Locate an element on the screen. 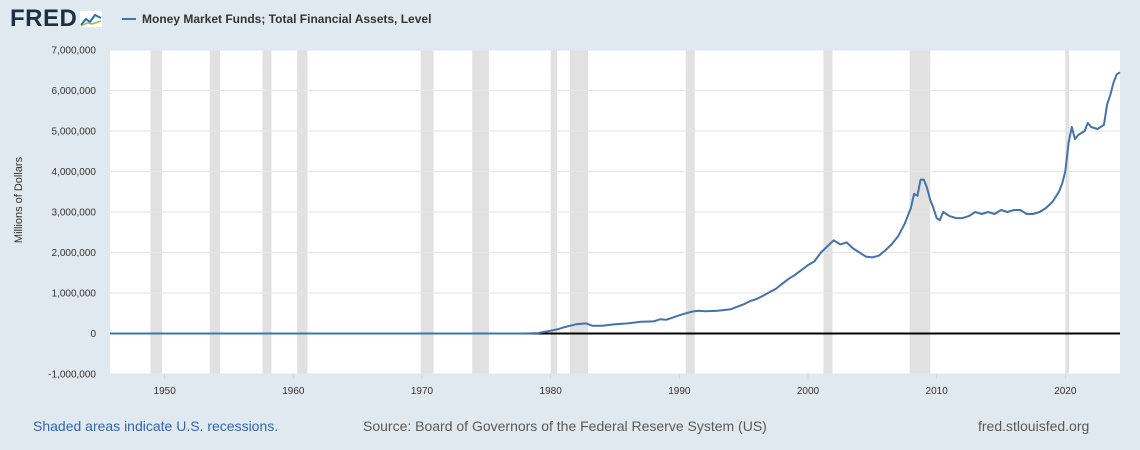 The width and height of the screenshot is (1140, 450). x-tick-label: 2000 is located at coordinates (808, 391).